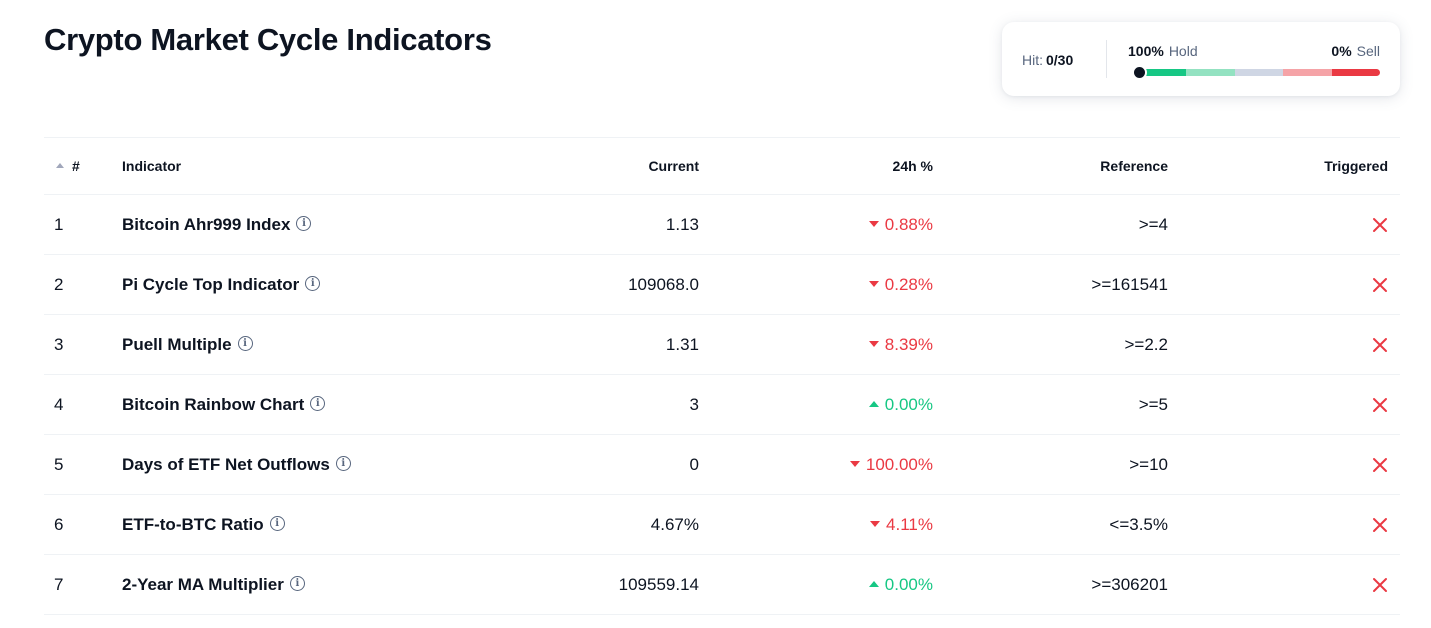 Image resolution: width=1431 pixels, height=628 pixels. I want to click on change-value: 0.28%, so click(900, 284).